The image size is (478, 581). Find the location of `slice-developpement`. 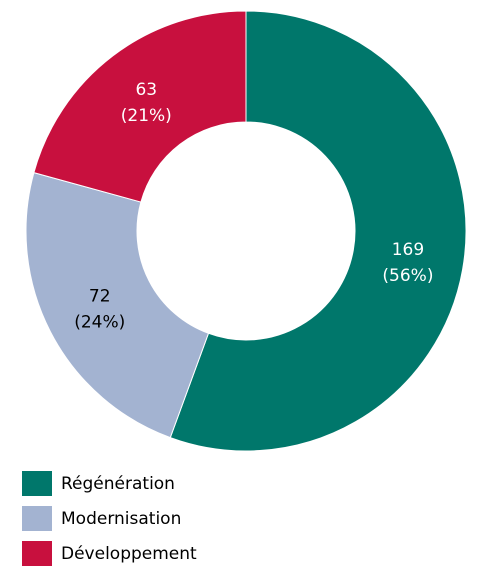

slice-developpement is located at coordinates (140, 106).